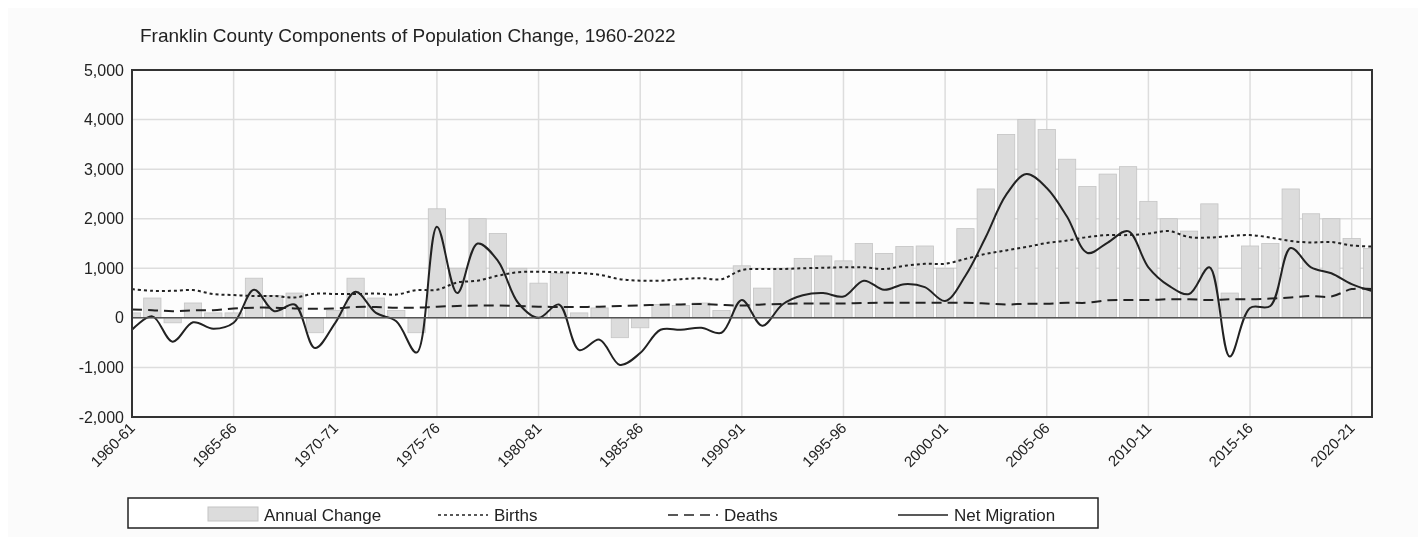 This screenshot has height=545, width=1426. What do you see at coordinates (104, 219) in the screenshot?
I see `y-tick-label: 2,000` at bounding box center [104, 219].